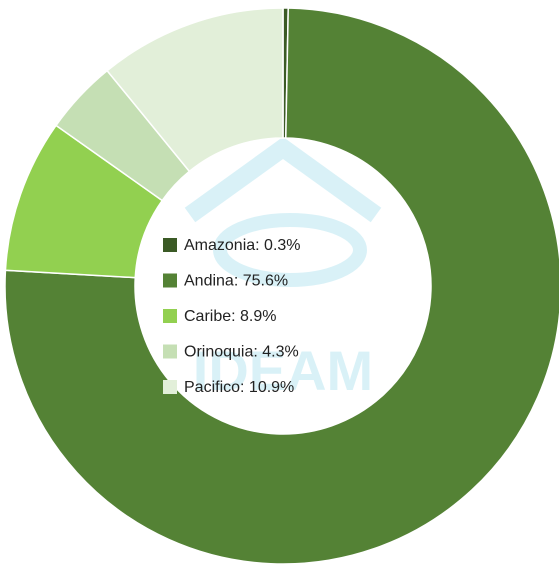  What do you see at coordinates (195, 90) in the screenshot?
I see `donut-slice` at bounding box center [195, 90].